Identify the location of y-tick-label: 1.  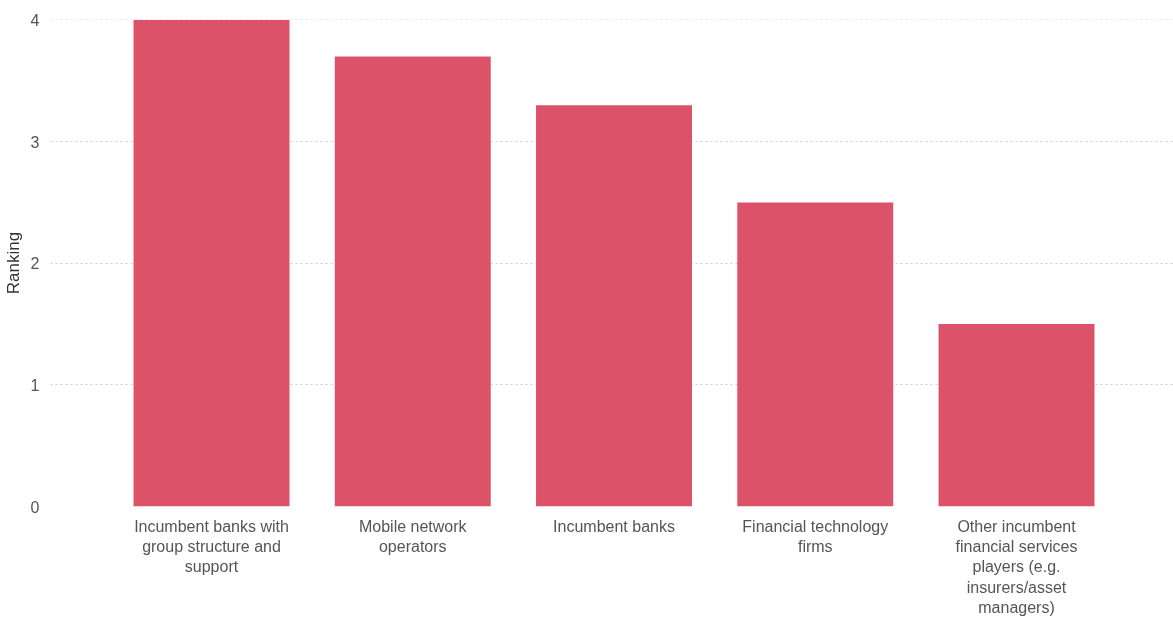
(35, 385).